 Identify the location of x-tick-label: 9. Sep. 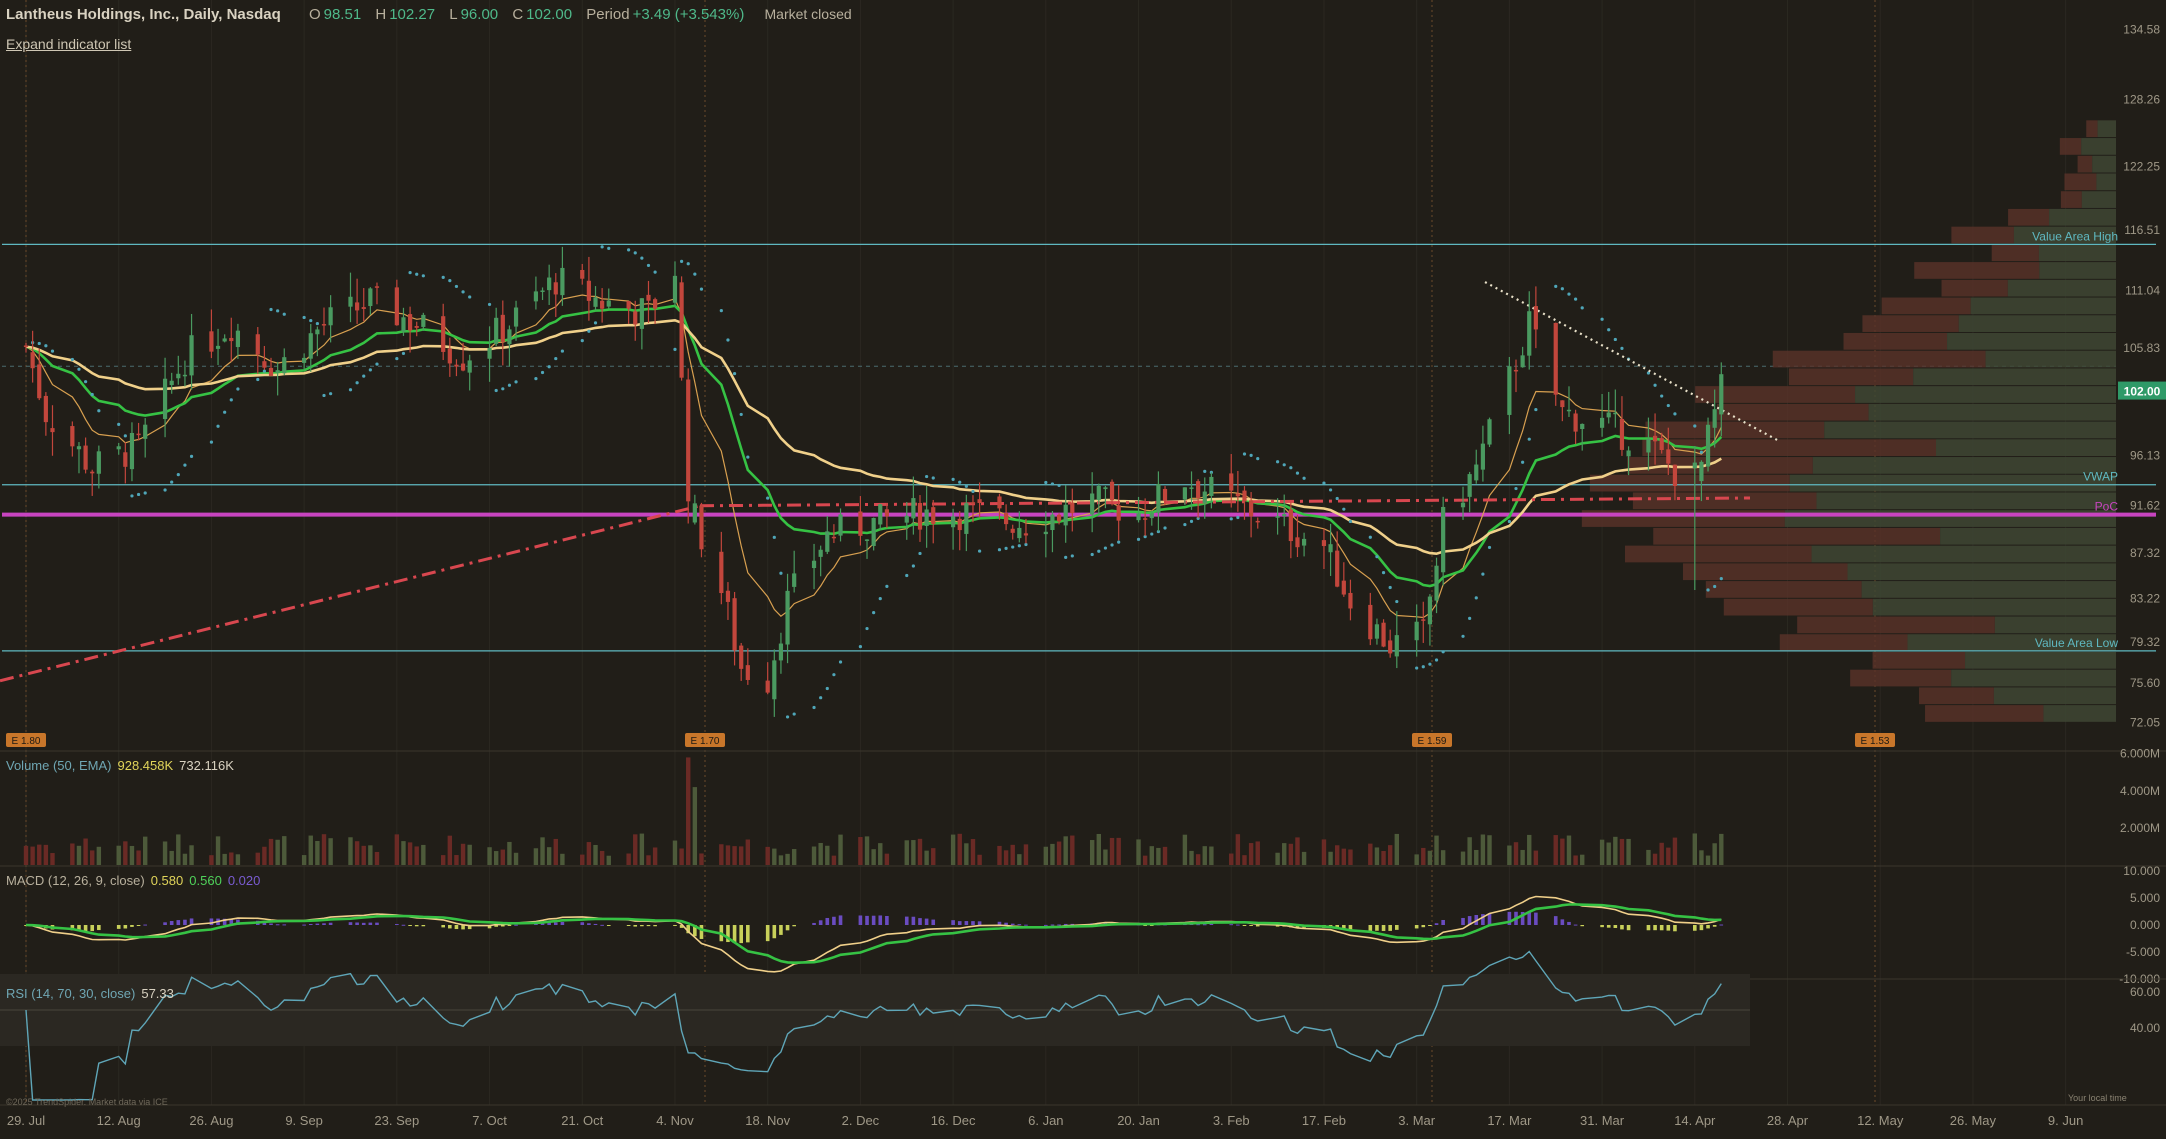
(304, 1120).